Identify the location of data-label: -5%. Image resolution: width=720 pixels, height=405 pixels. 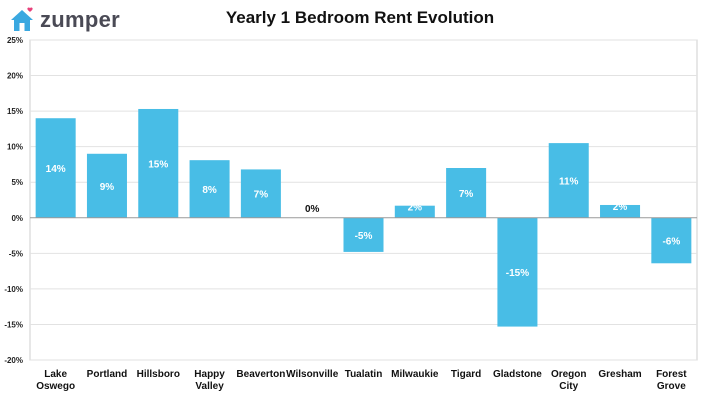
(364, 236).